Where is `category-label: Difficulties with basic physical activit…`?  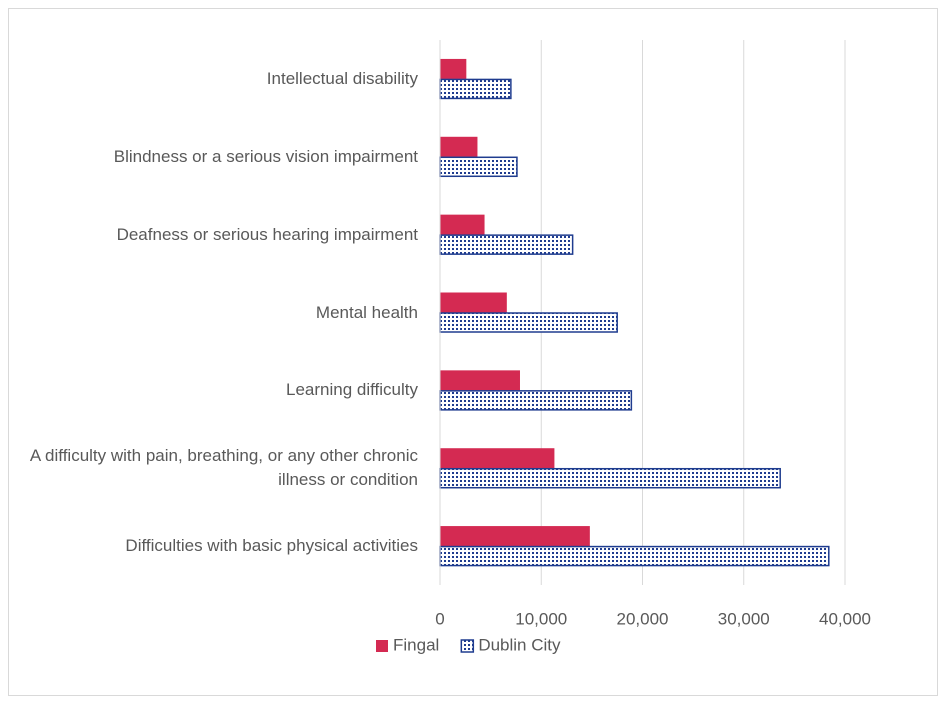
category-label: Difficulties with basic physical activit… is located at coordinates (271, 546).